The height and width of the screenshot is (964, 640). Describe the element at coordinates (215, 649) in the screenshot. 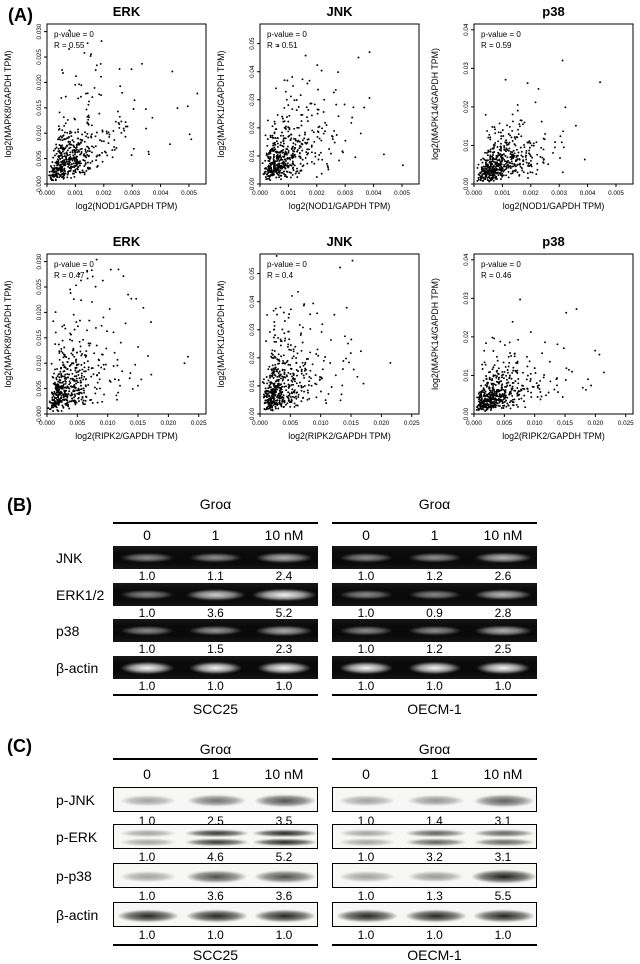

I see `band-intensity-value: 1.5` at that location.